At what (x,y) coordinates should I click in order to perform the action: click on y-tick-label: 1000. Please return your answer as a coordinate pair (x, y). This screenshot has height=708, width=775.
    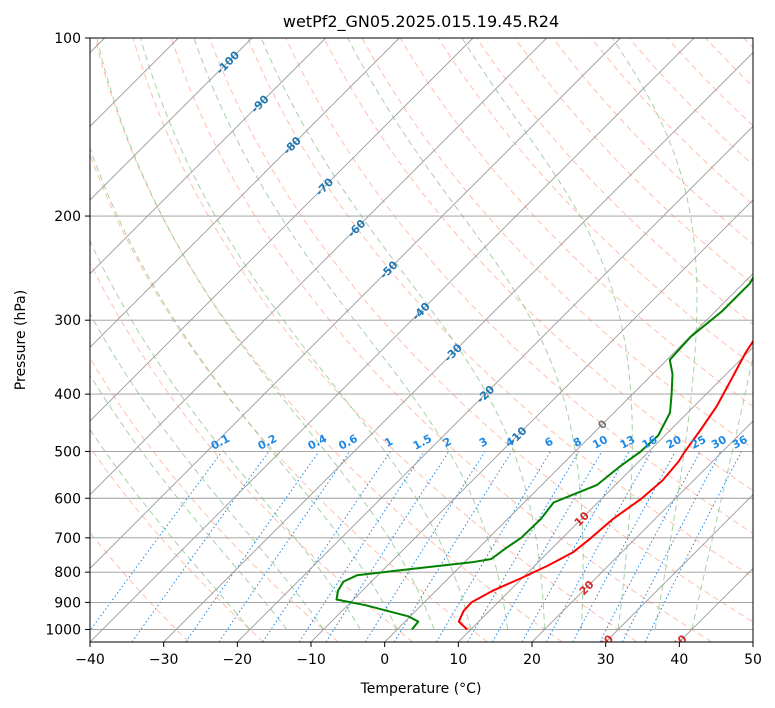
    Looking at the image, I should click on (63, 630).